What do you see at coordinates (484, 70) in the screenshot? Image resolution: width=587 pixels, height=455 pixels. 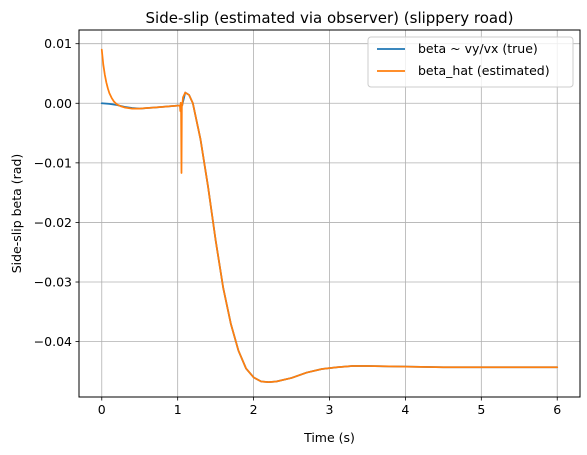 I see `legend-label-estimated: beta_hat (estimated)` at bounding box center [484, 70].